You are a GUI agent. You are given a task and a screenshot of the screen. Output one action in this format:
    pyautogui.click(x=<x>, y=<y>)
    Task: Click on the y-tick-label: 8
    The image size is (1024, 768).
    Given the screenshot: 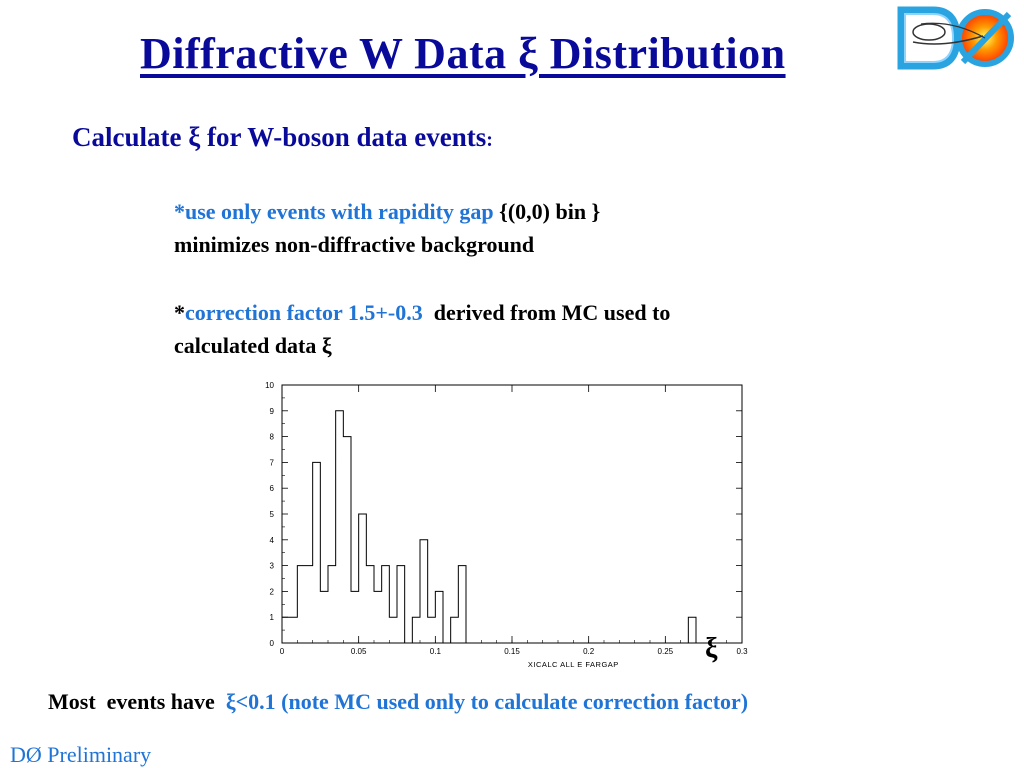 What is the action you would take?
    pyautogui.click(x=272, y=437)
    